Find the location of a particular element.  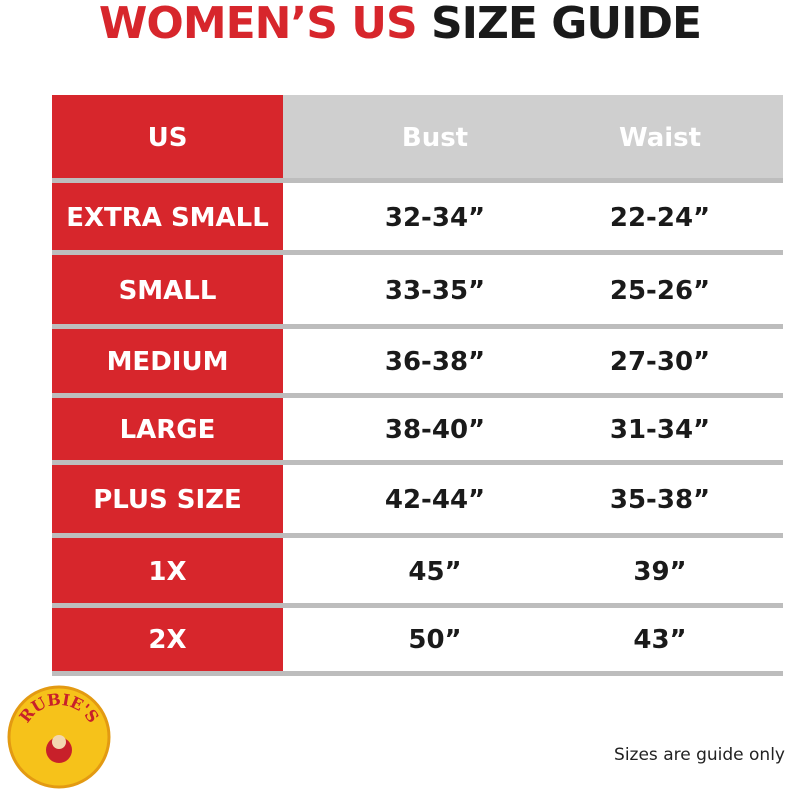

size-label: 1X is located at coordinates (167, 571).